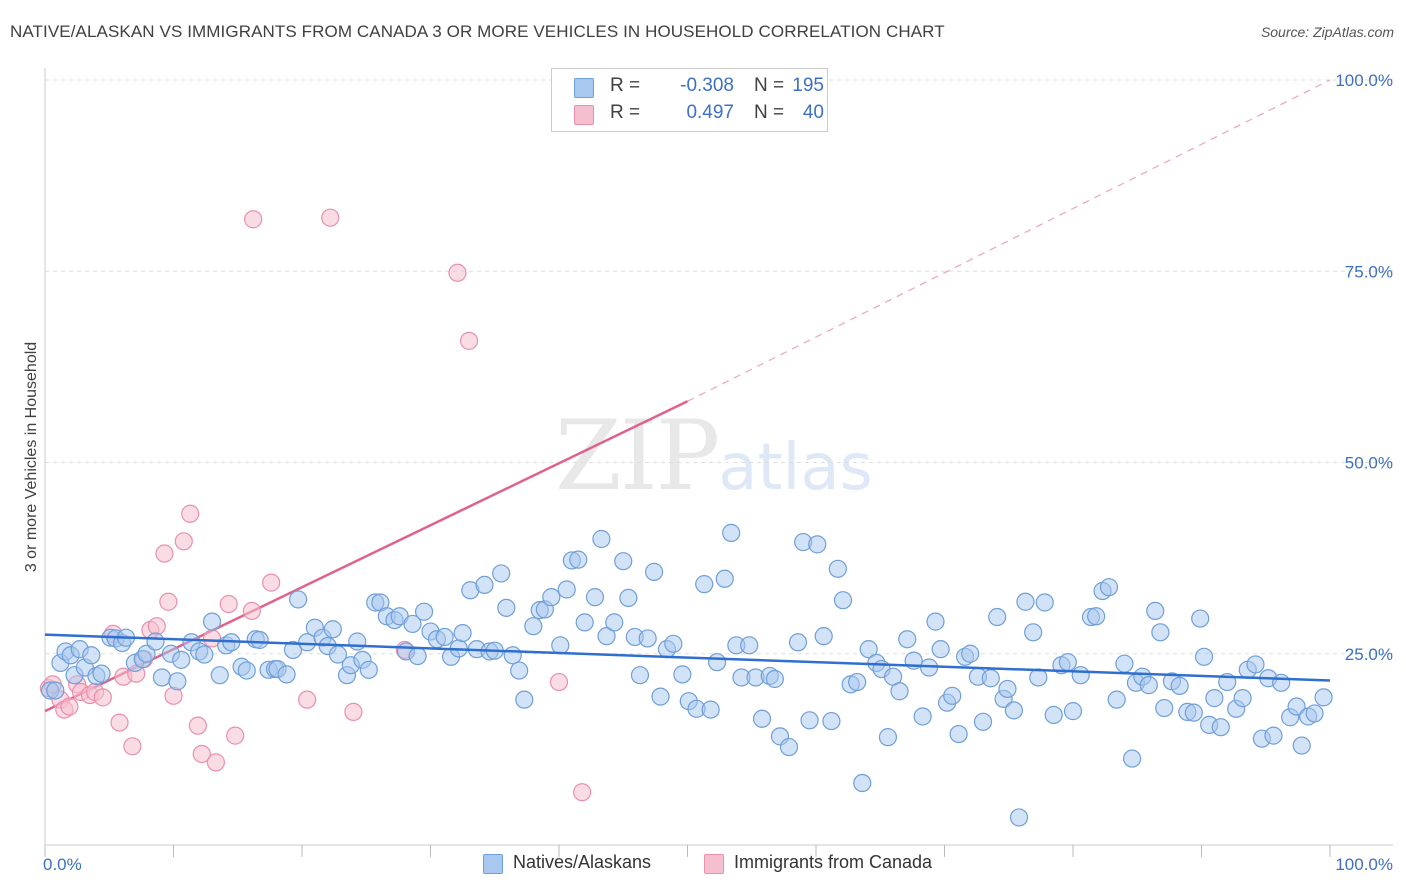 This screenshot has width=1406, height=892. What do you see at coordinates (707, 85) in the screenshot?
I see `legend-r-value: -0.308` at bounding box center [707, 85].